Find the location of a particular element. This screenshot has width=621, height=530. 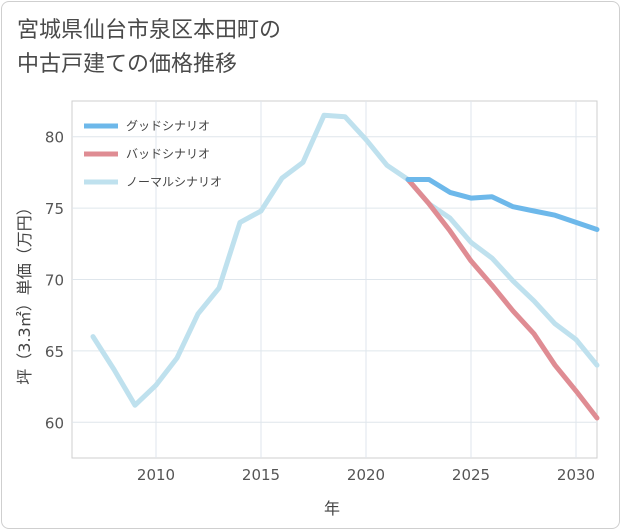

y-tick-labels: 60 65 70 75 80 is located at coordinates (54, 281).